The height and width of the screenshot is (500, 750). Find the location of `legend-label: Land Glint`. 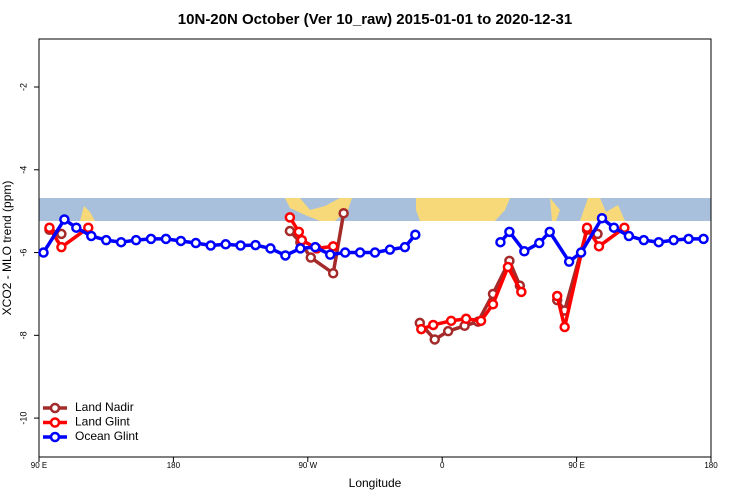

legend-label: Land Glint is located at coordinates (102, 422).